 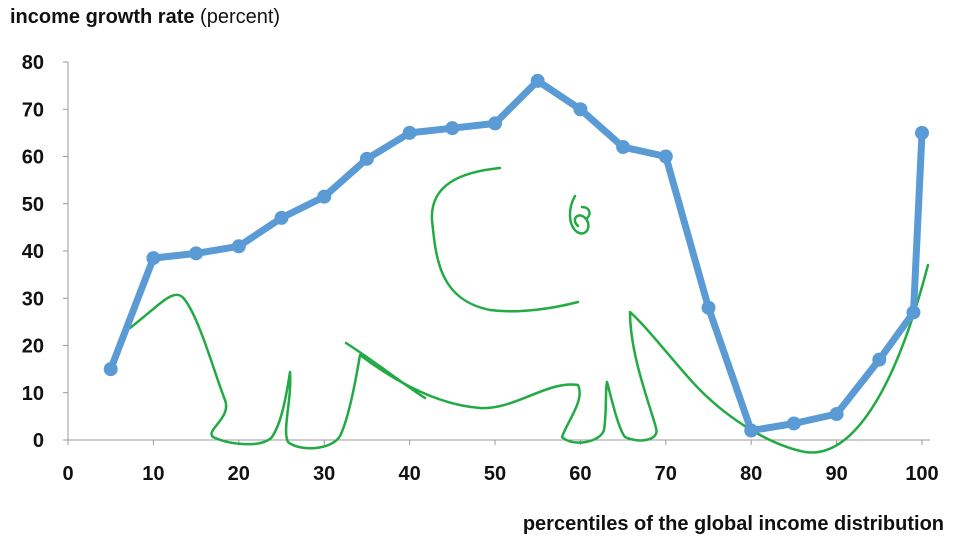 I want to click on x-tick-label: 80, so click(x=751, y=474).